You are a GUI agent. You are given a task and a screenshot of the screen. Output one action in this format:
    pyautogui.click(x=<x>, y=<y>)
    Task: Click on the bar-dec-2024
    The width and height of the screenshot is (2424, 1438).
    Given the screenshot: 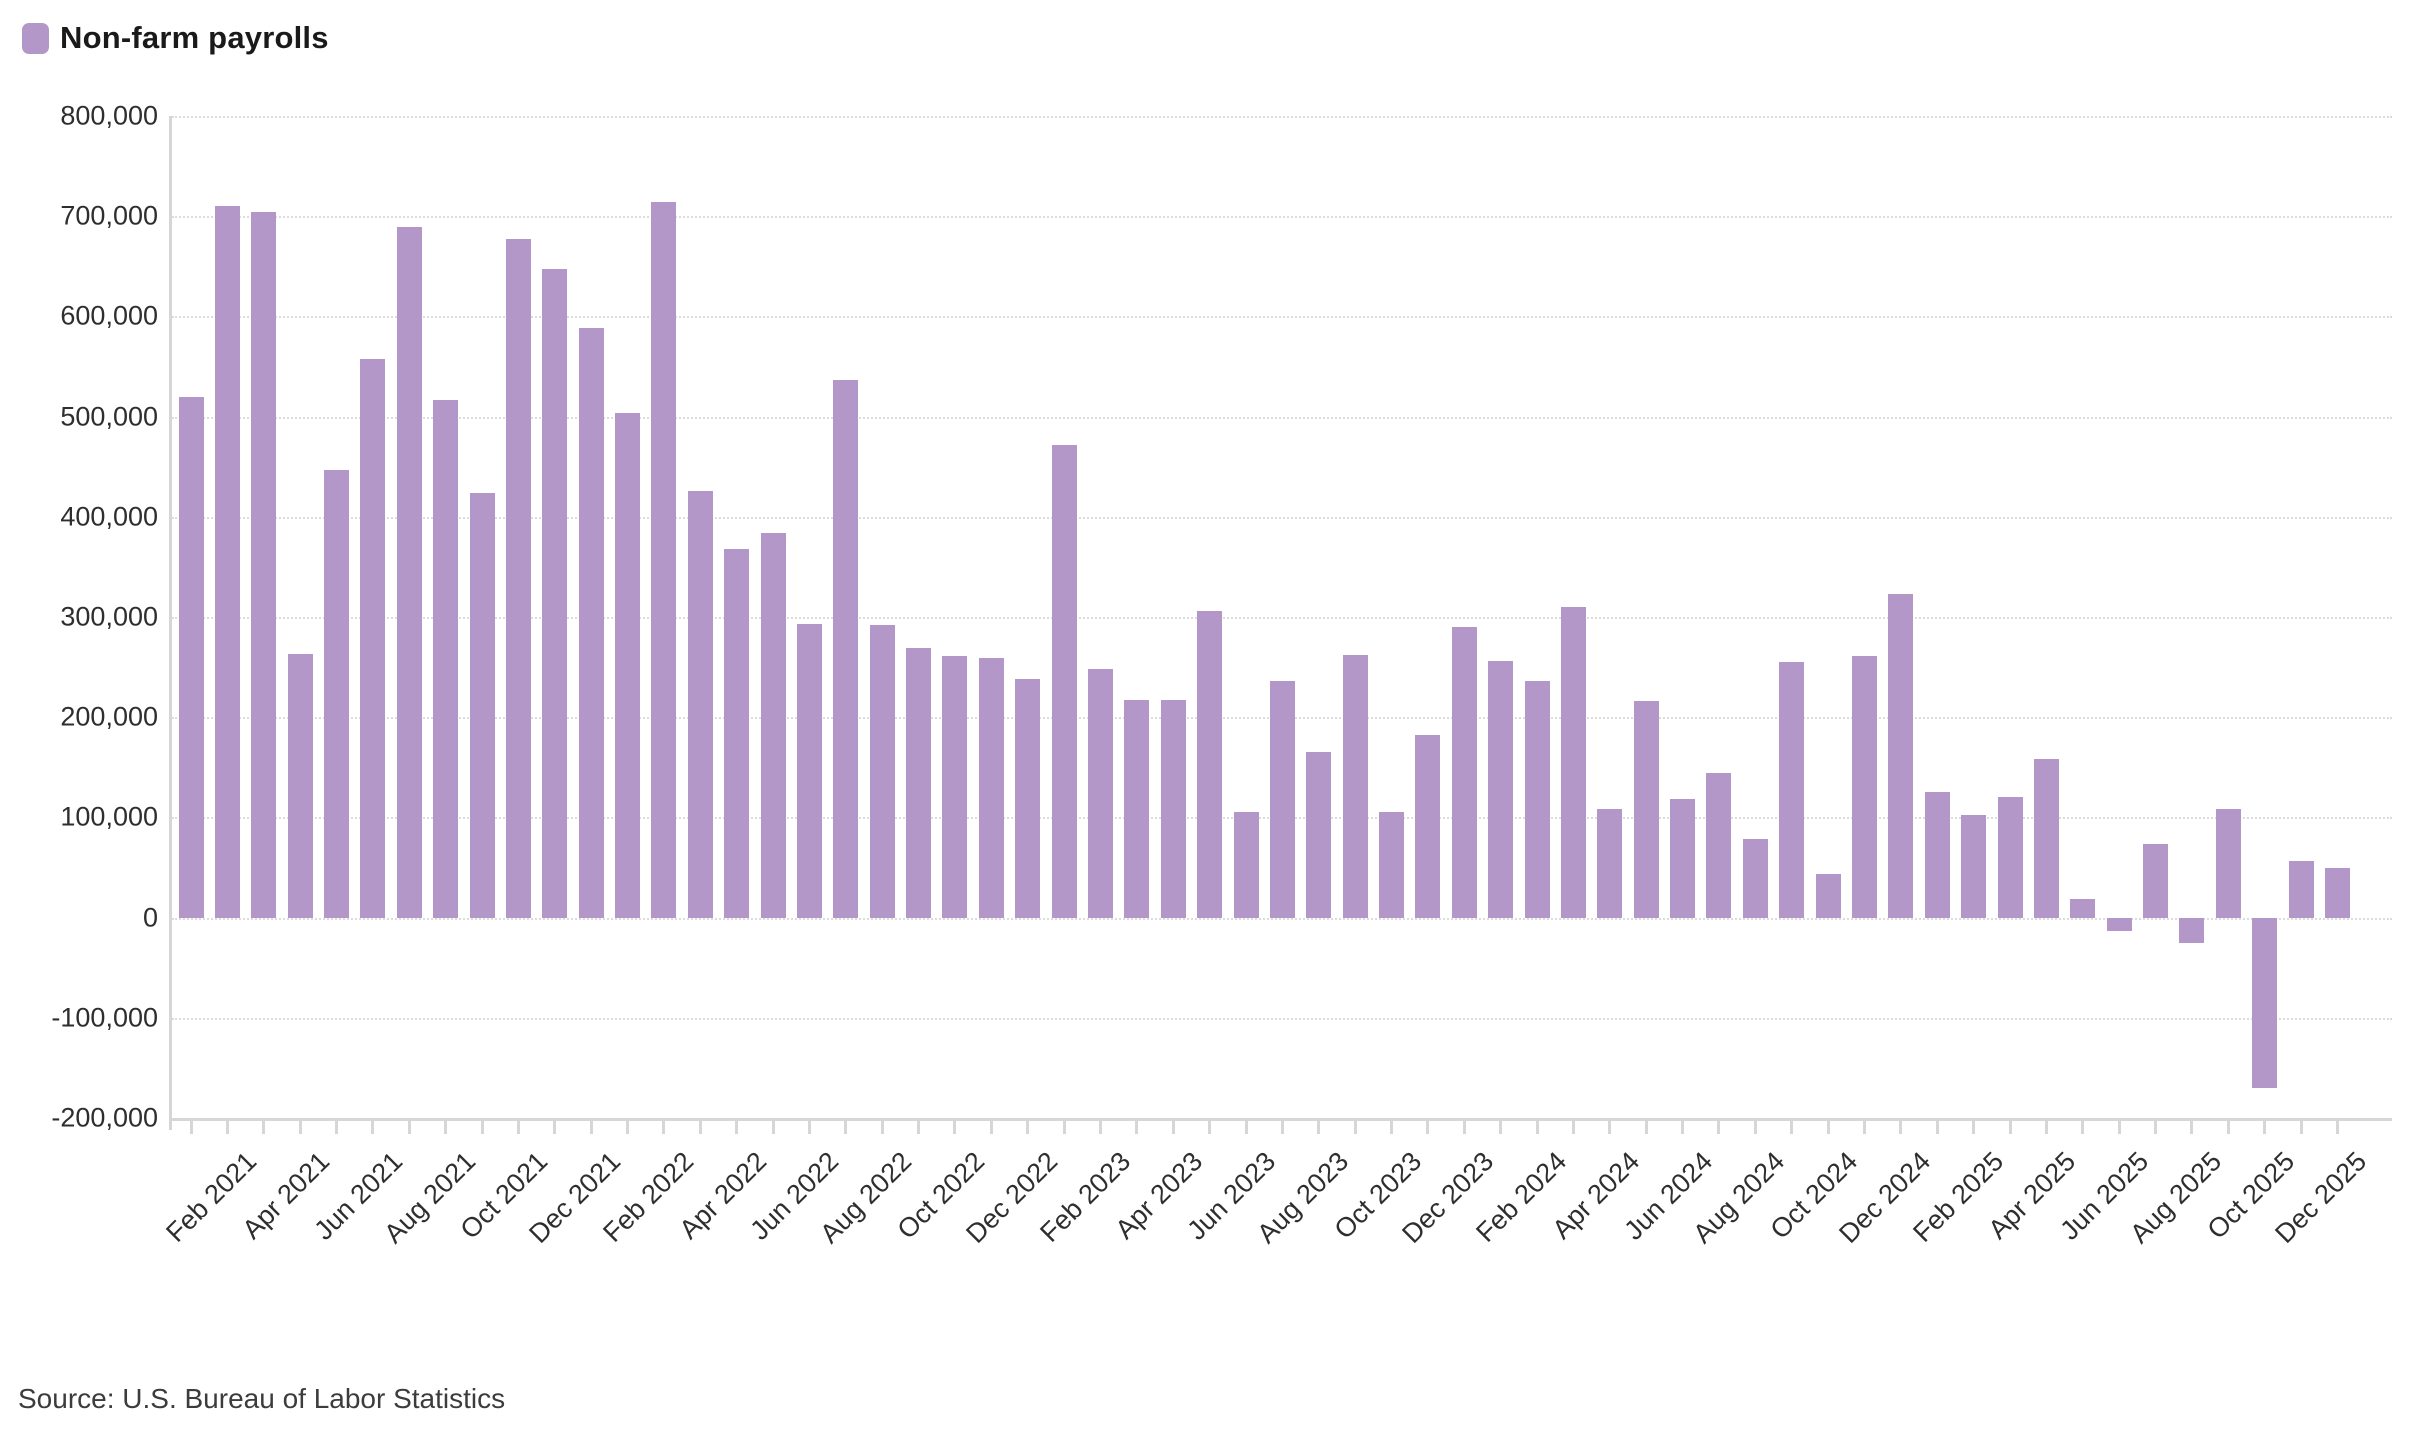 What is the action you would take?
    pyautogui.click(x=1901, y=755)
    